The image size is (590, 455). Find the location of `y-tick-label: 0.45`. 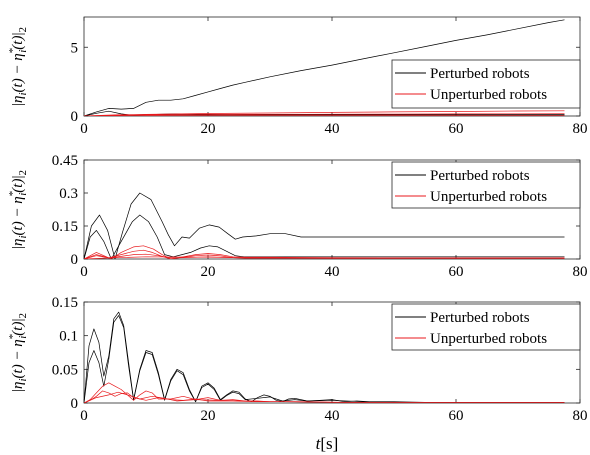

y-tick-label: 0.45 is located at coordinates (65, 161).